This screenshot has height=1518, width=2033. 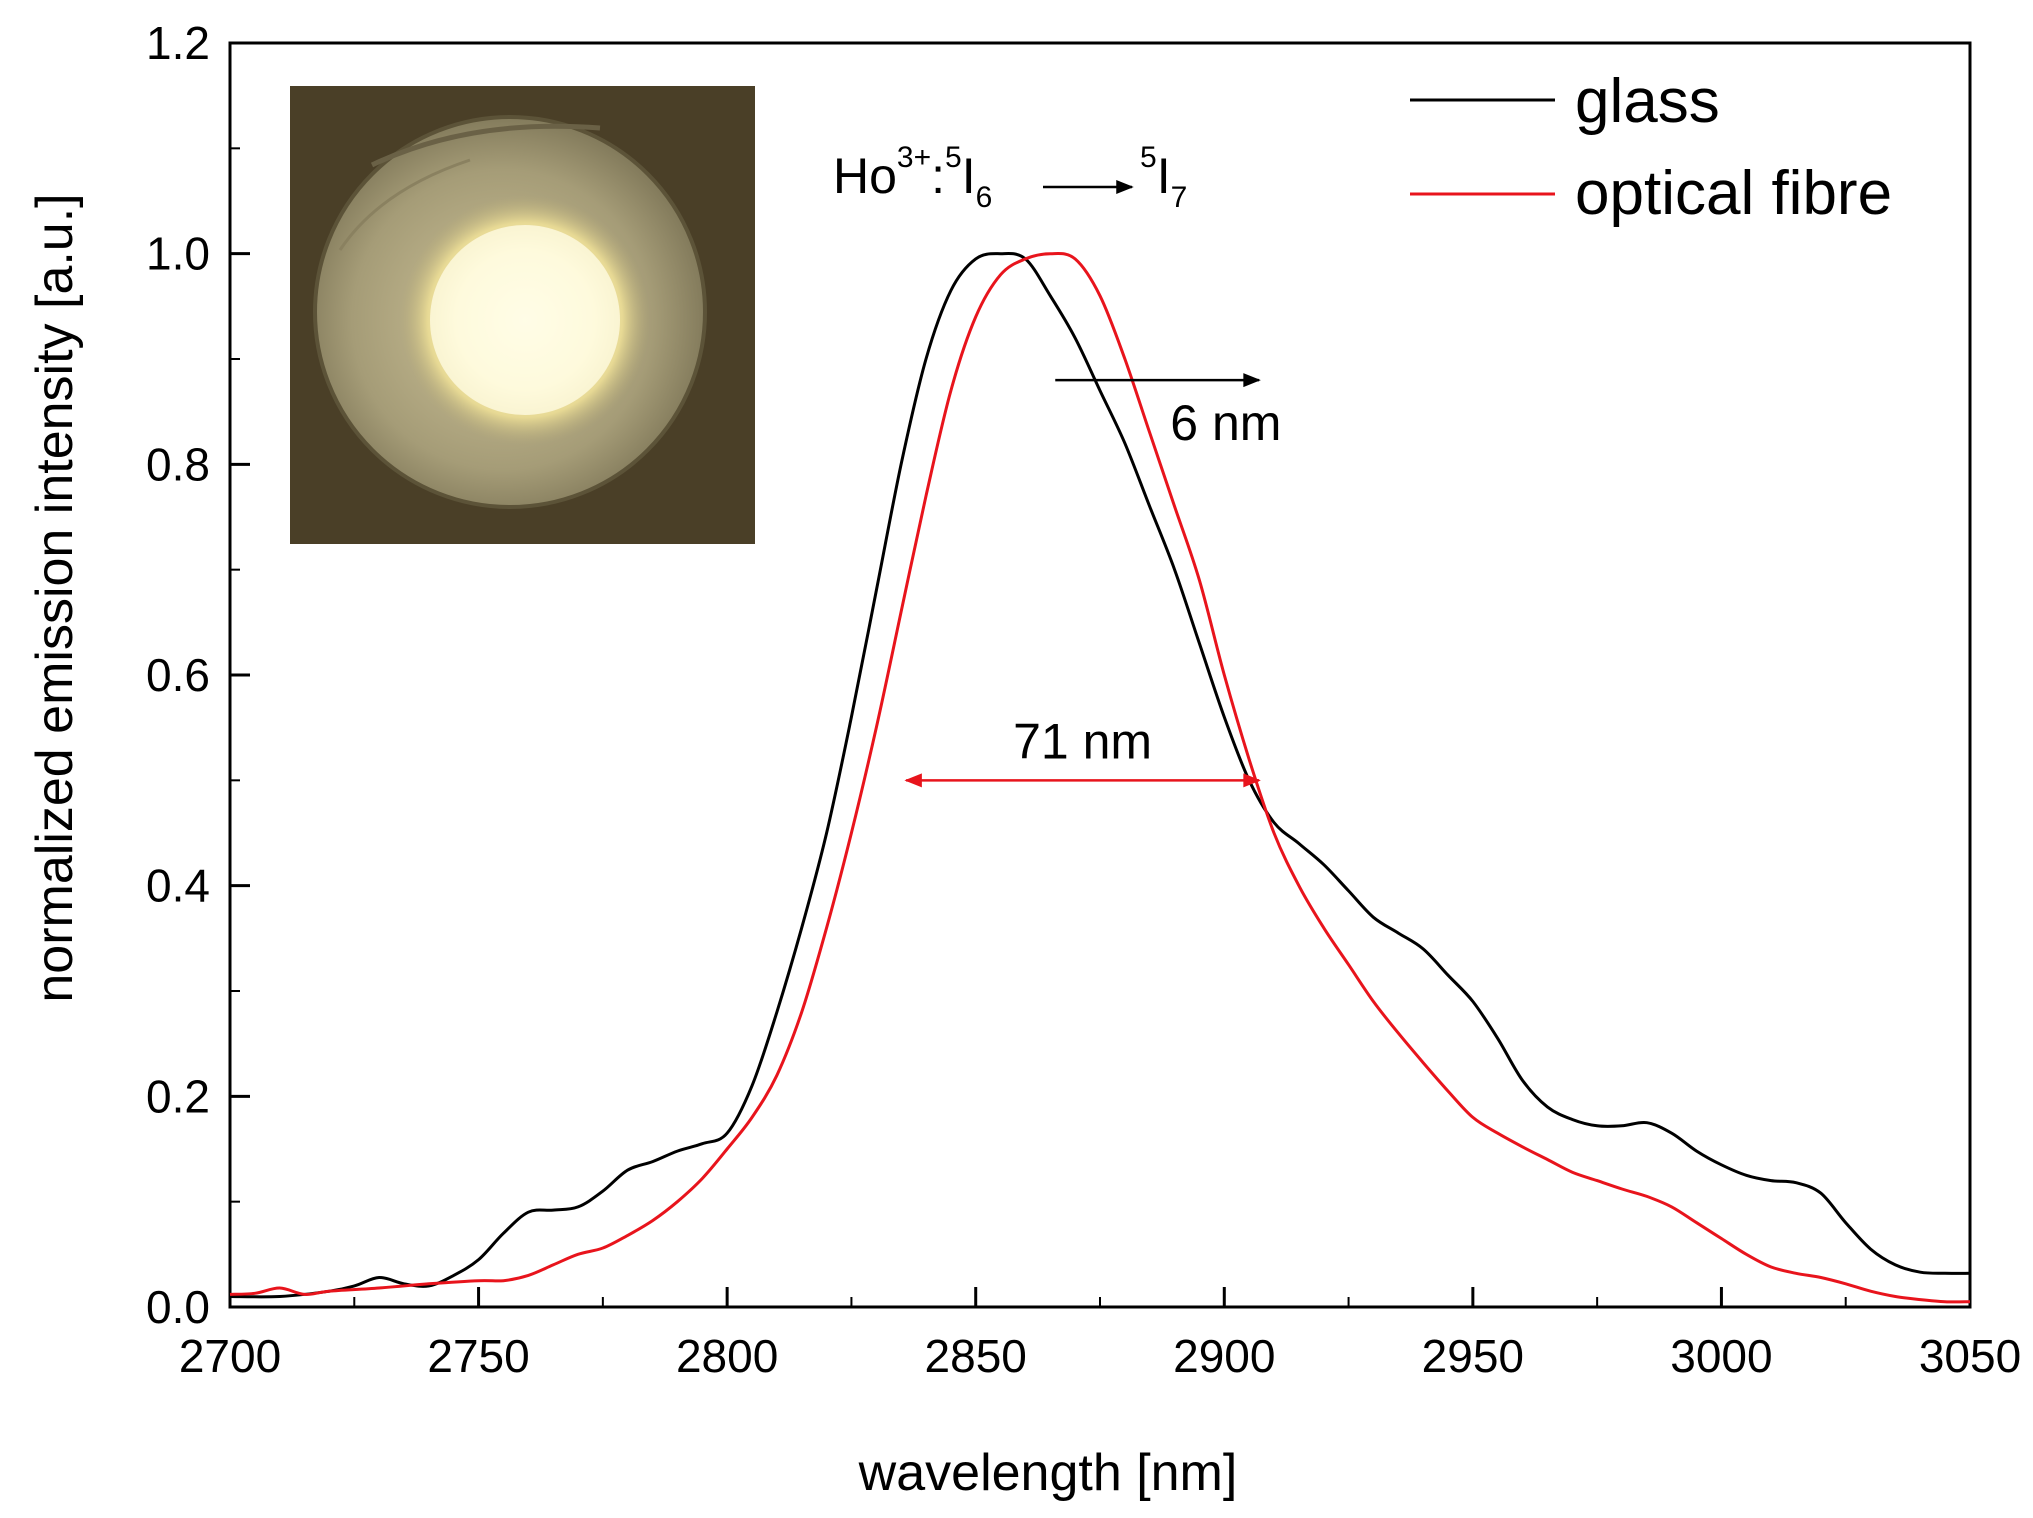 I want to click on x-tick-label: 2800, so click(x=727, y=1356).